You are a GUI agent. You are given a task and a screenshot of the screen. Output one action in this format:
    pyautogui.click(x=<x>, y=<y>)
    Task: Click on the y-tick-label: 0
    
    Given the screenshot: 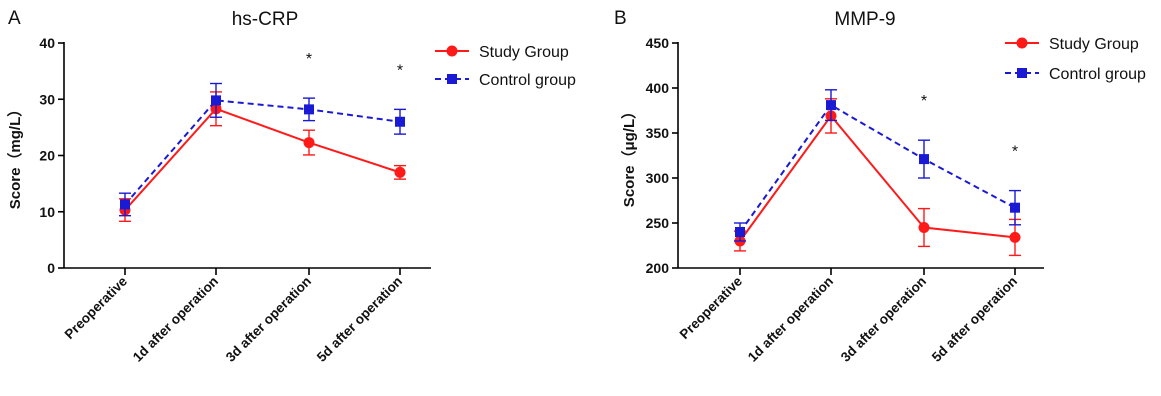 What is the action you would take?
    pyautogui.click(x=51, y=268)
    